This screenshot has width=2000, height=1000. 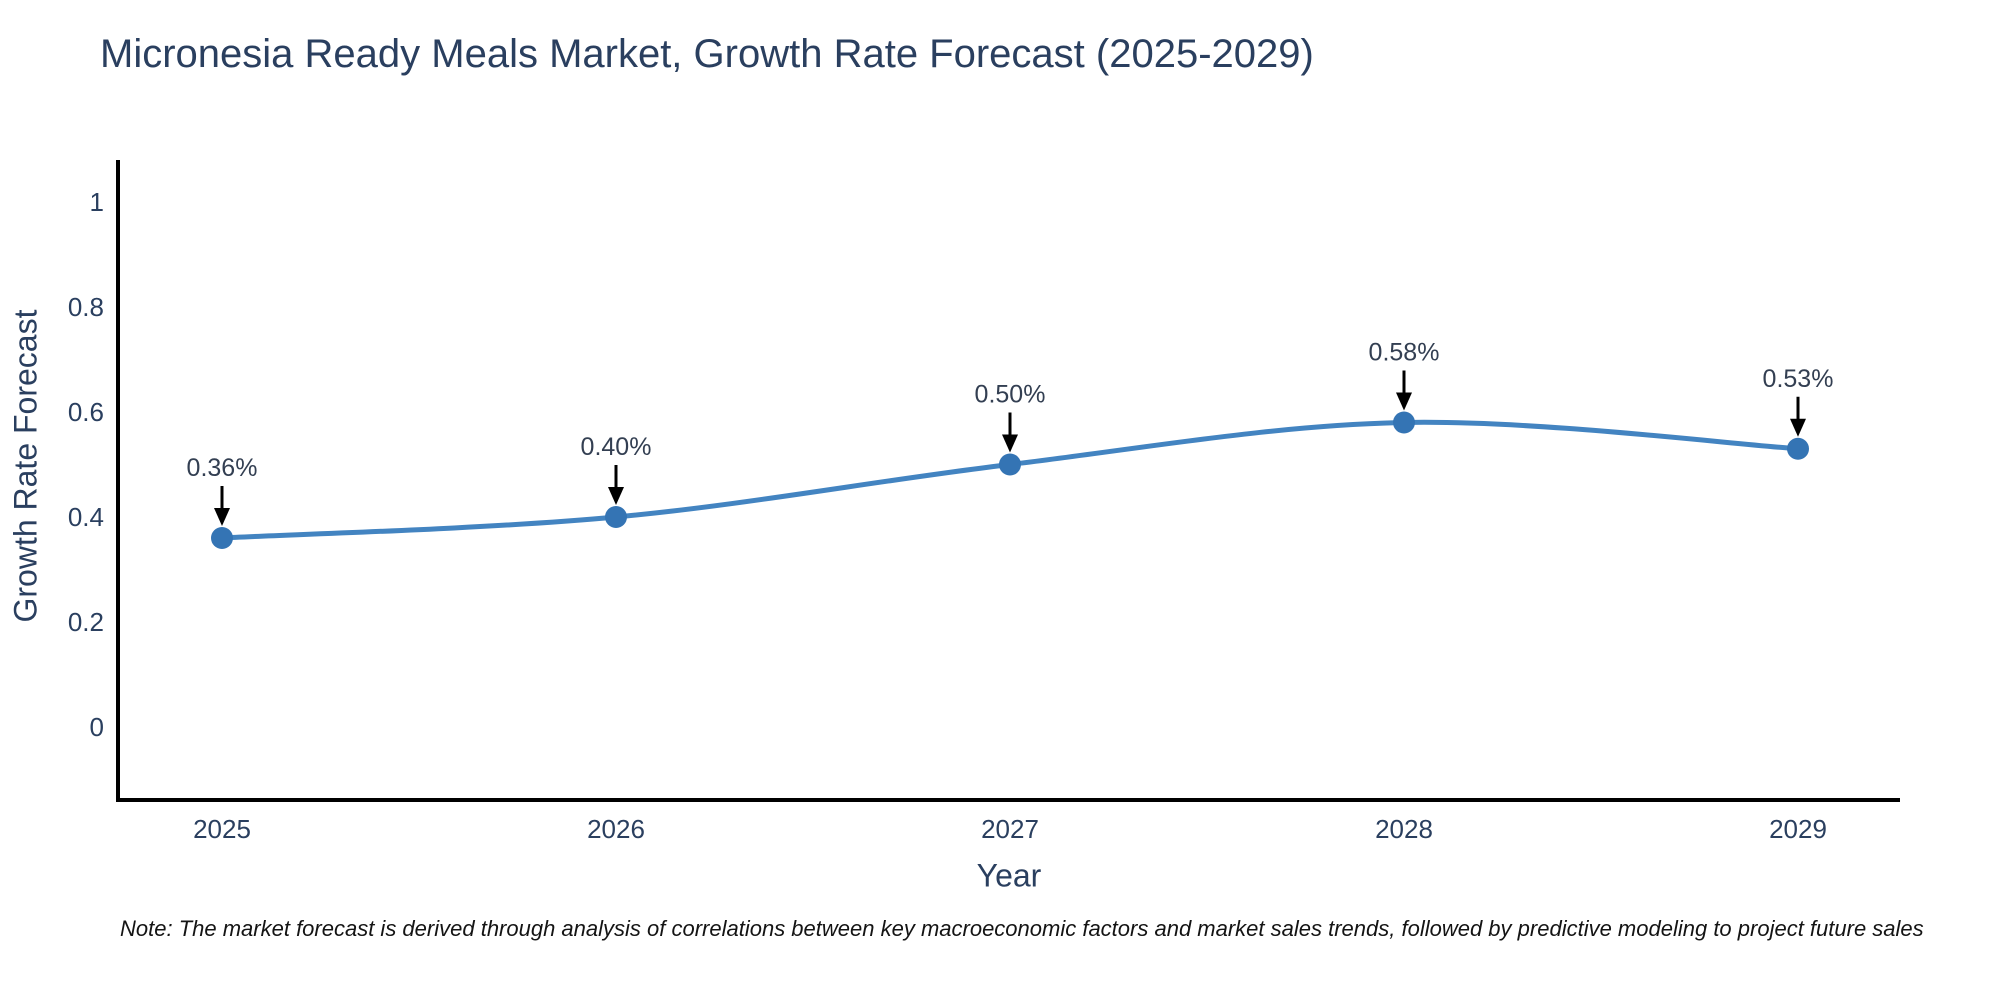 What do you see at coordinates (1404, 353) in the screenshot?
I see `data-point-label: 0.58%` at bounding box center [1404, 353].